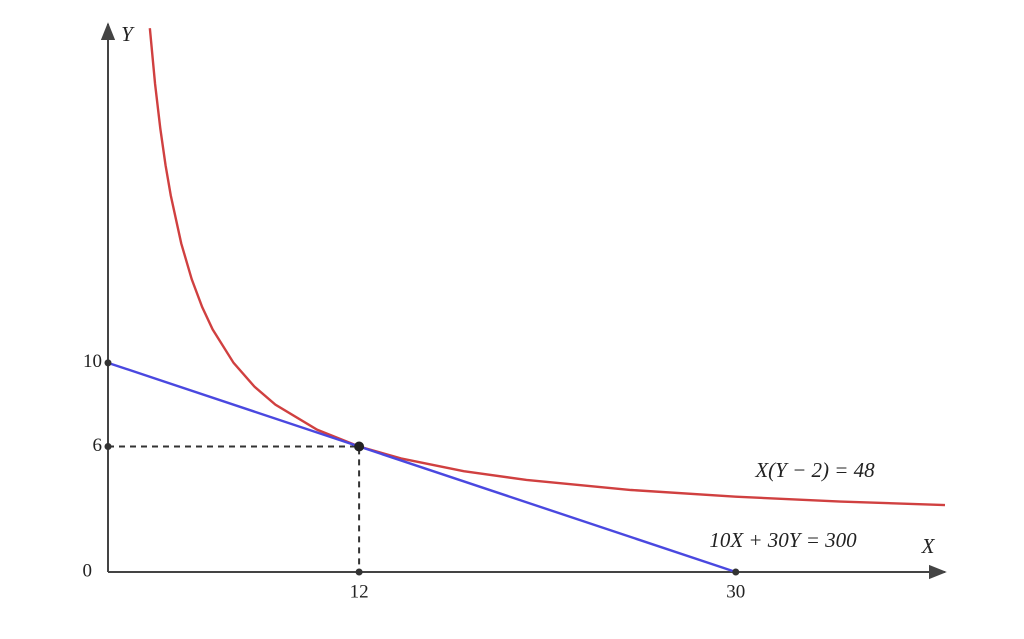  I want to click on x-tick-label: 30, so click(735, 591).